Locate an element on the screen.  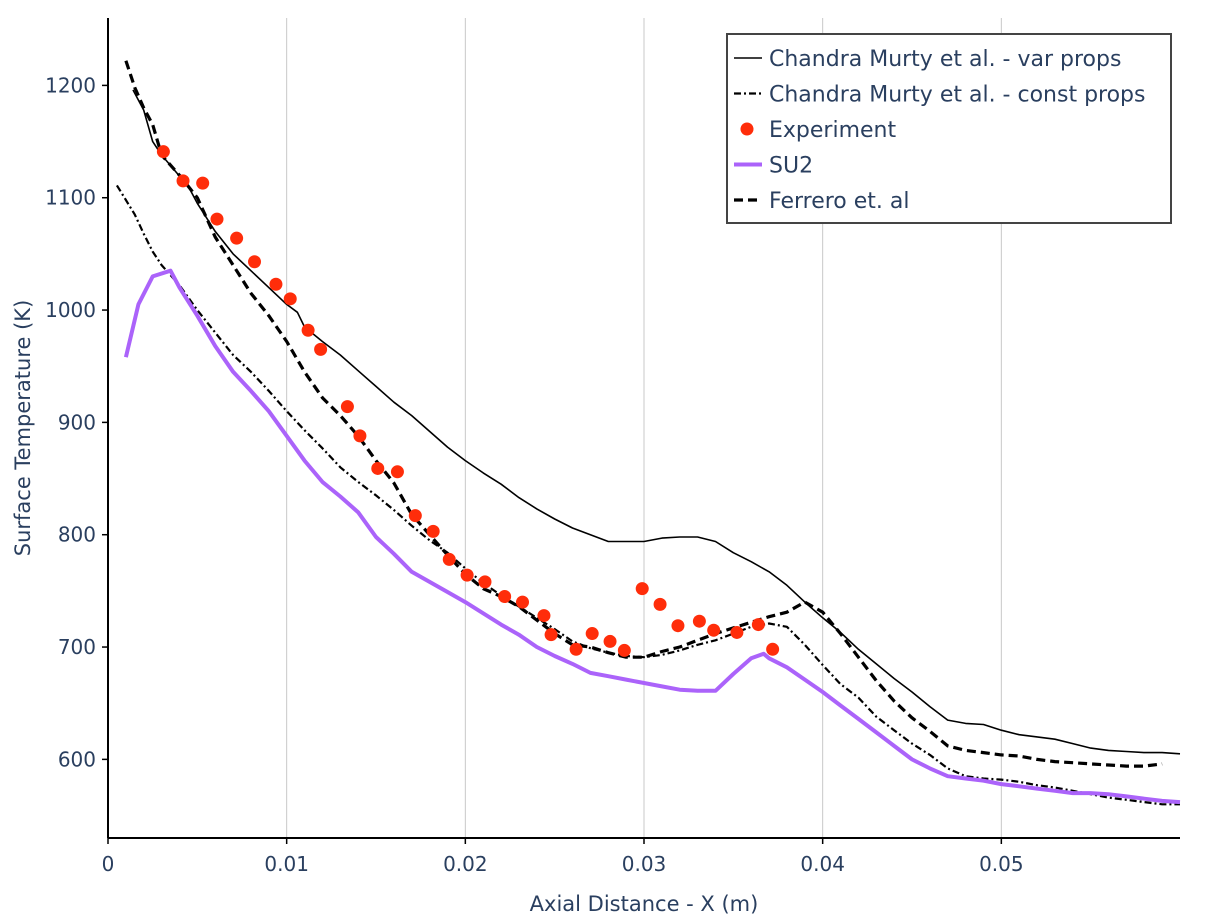
y-tick-label: 1000 is located at coordinates (70, 310).